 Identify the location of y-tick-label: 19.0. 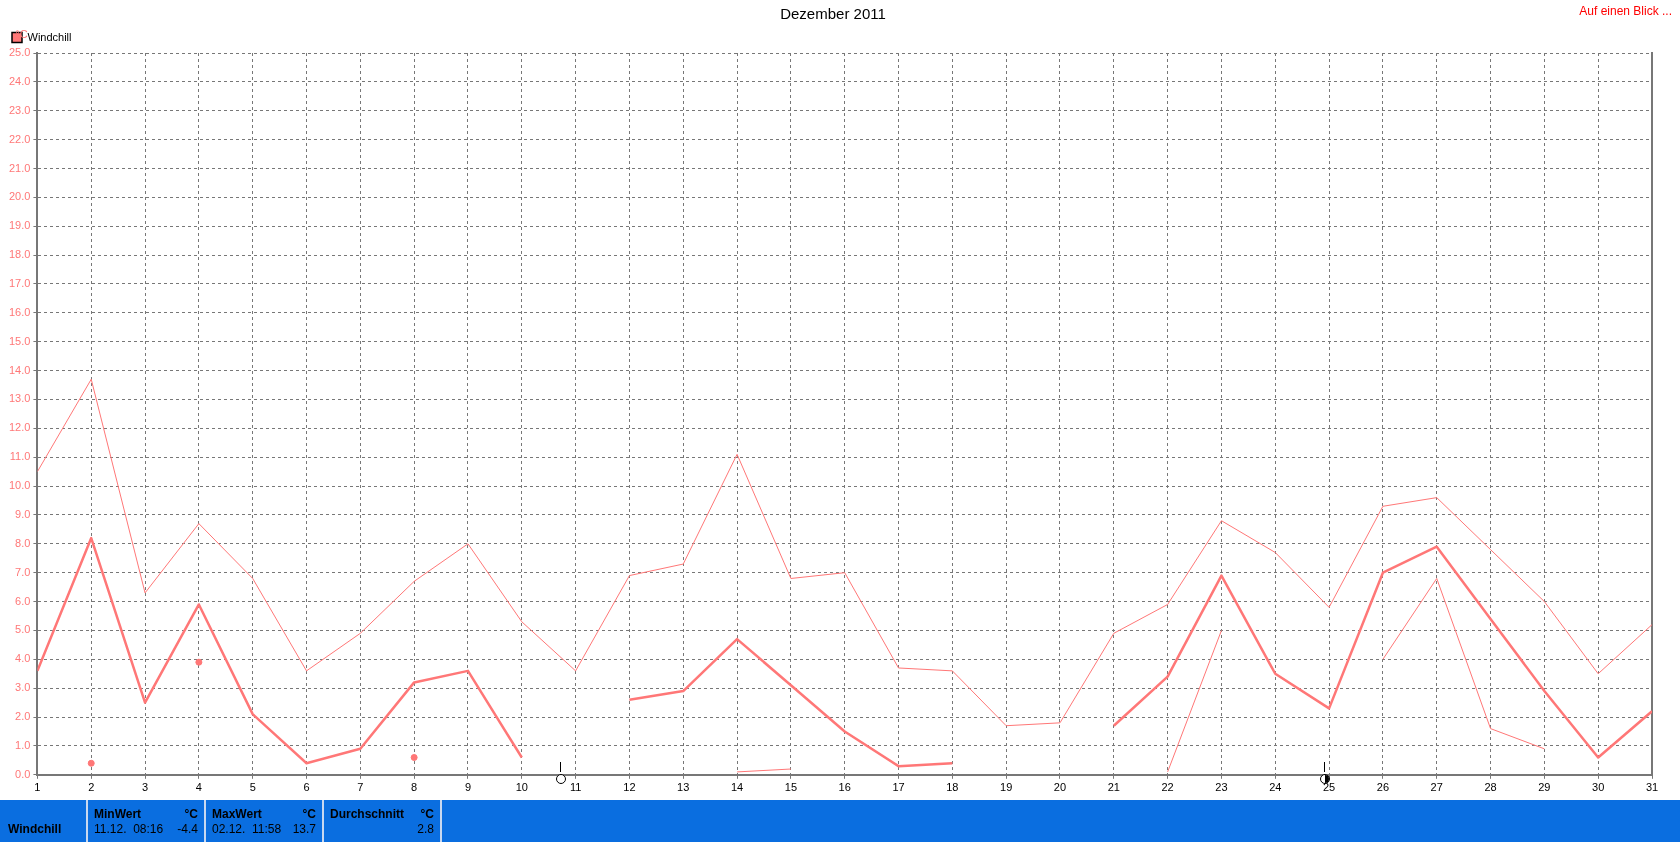
(19, 225).